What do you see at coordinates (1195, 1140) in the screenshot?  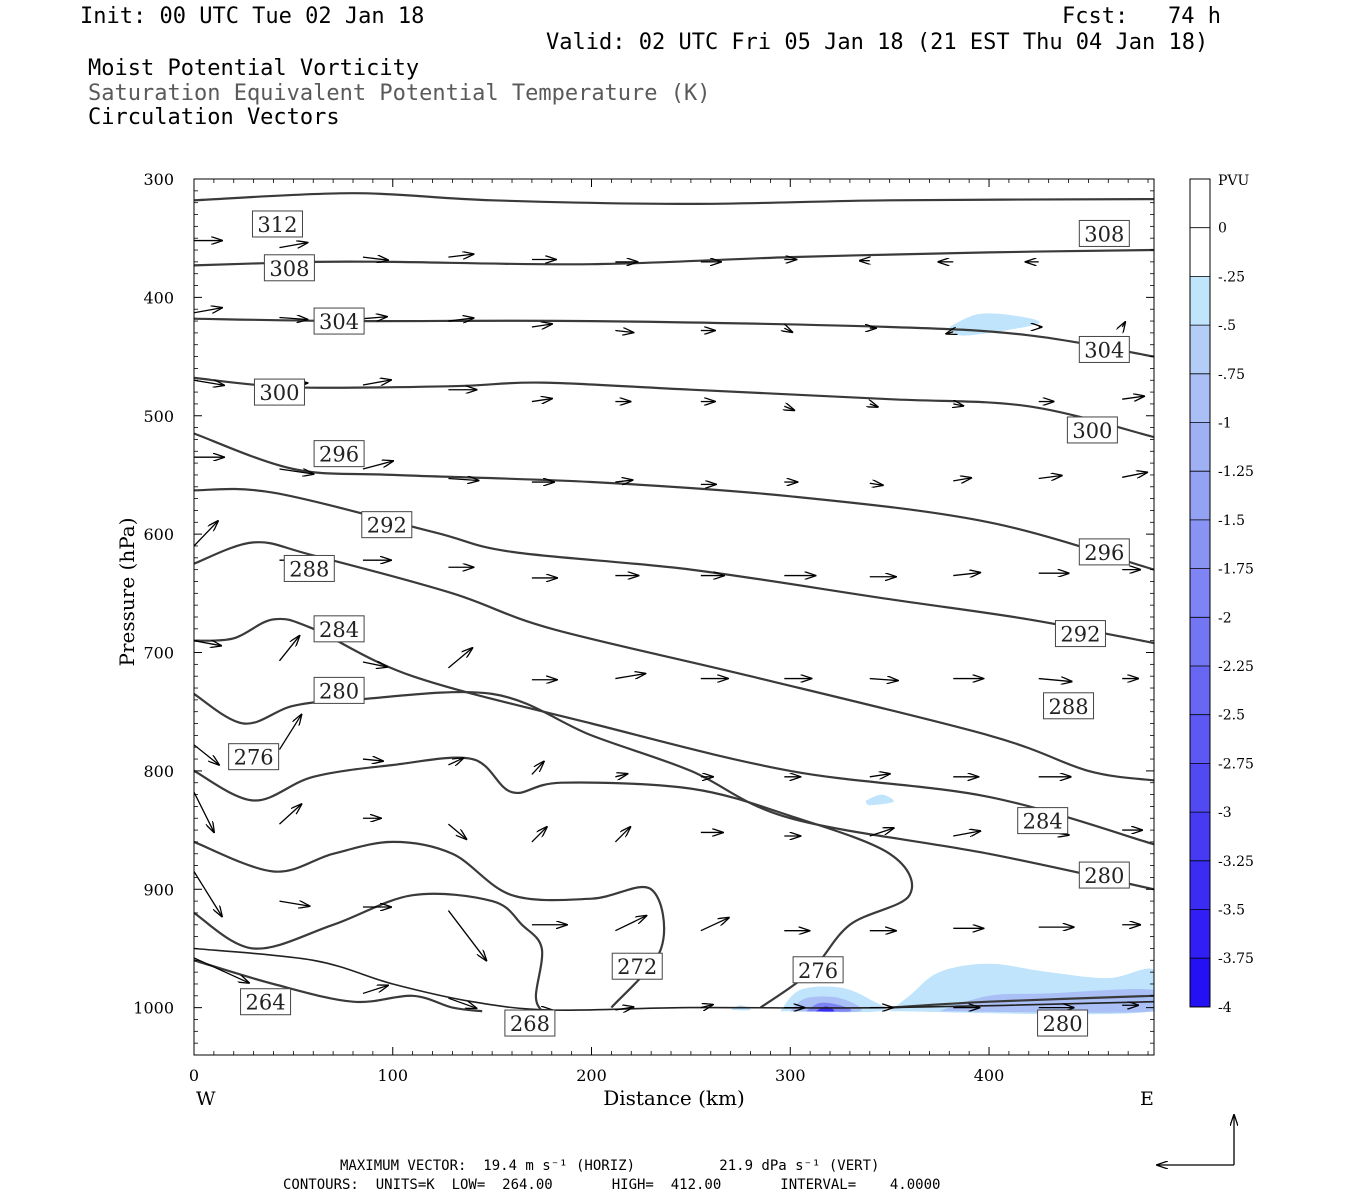 I see `reference-vector-icon` at bounding box center [1195, 1140].